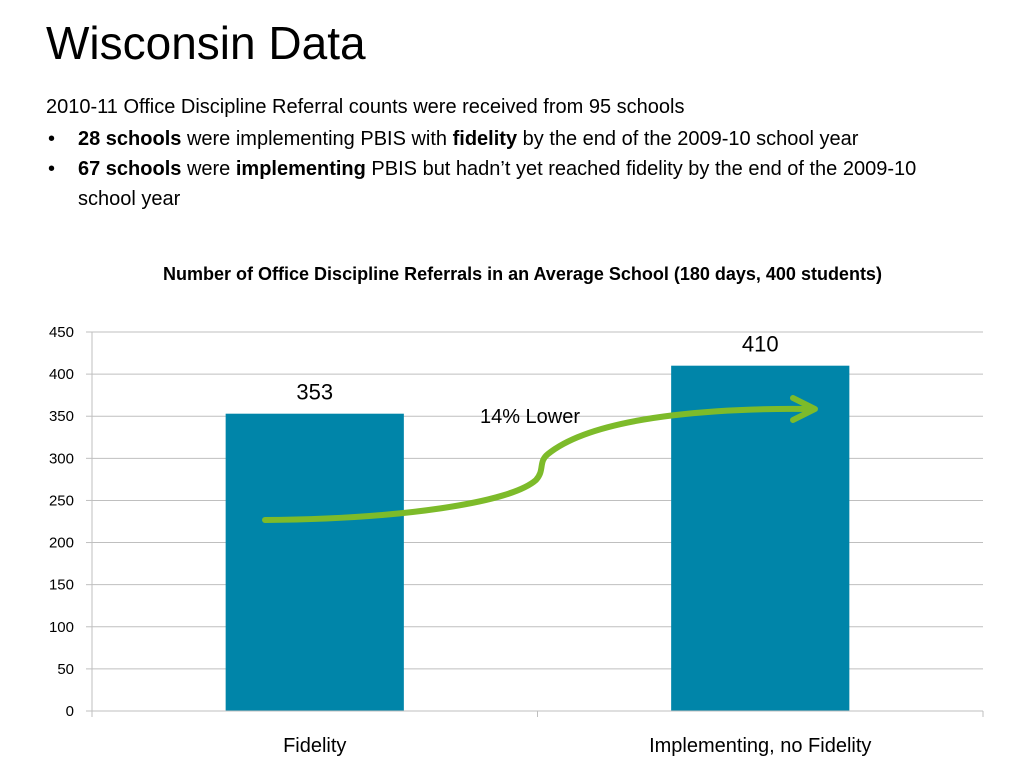  Describe the element at coordinates (61, 458) in the screenshot. I see `y-tick-label: 300` at that location.